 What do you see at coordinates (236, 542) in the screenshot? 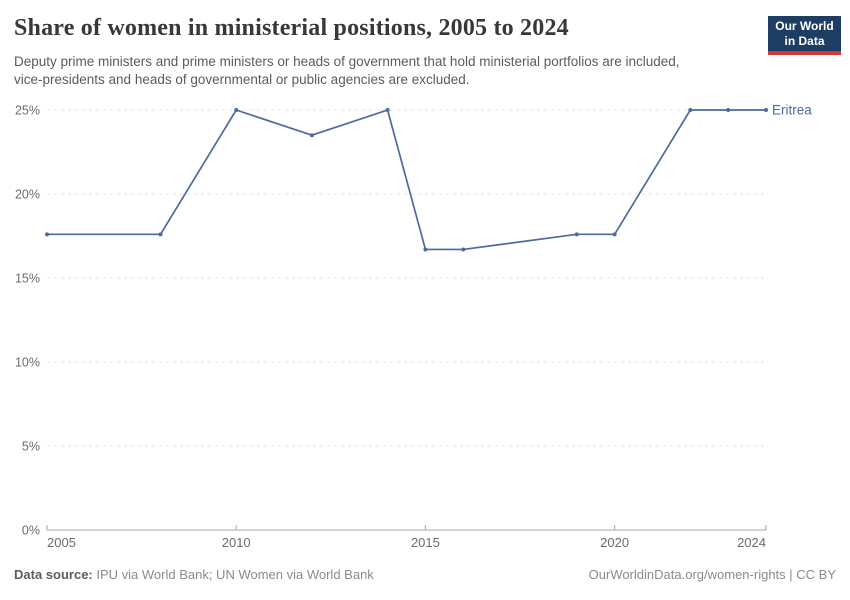
I see `x-tick-label: 2010` at bounding box center [236, 542].